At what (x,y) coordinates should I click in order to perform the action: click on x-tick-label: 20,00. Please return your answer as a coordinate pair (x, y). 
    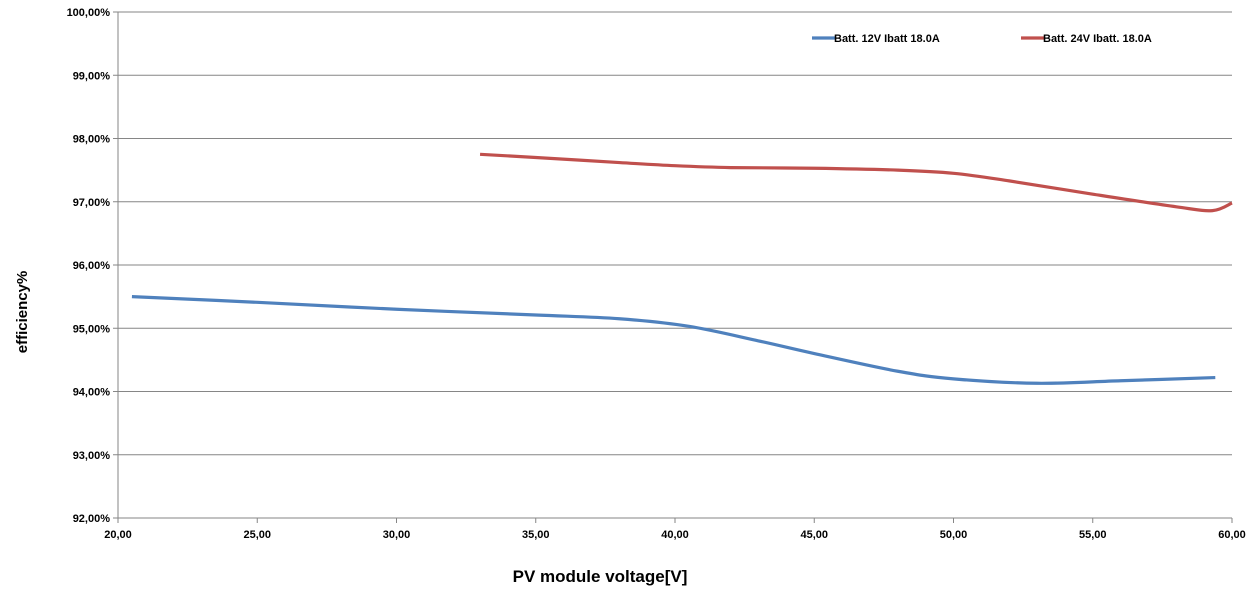
    Looking at the image, I should click on (118, 535).